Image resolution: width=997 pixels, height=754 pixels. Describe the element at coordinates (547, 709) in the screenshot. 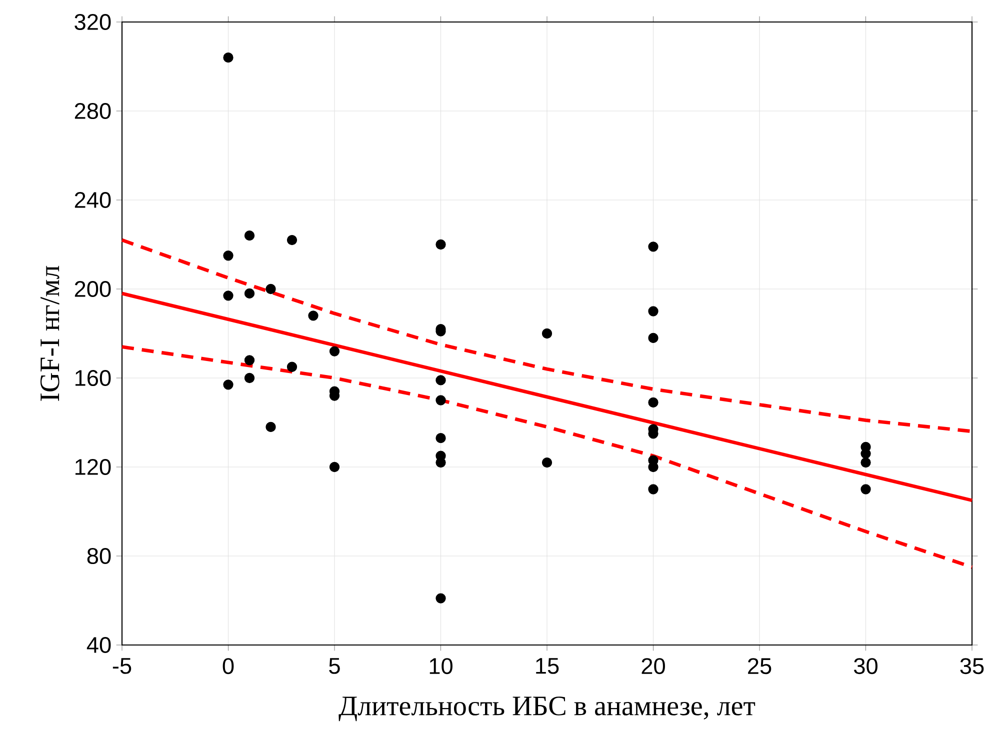

I see `x-axis-title: Длительность ИБС в анамнезе, лет` at that location.